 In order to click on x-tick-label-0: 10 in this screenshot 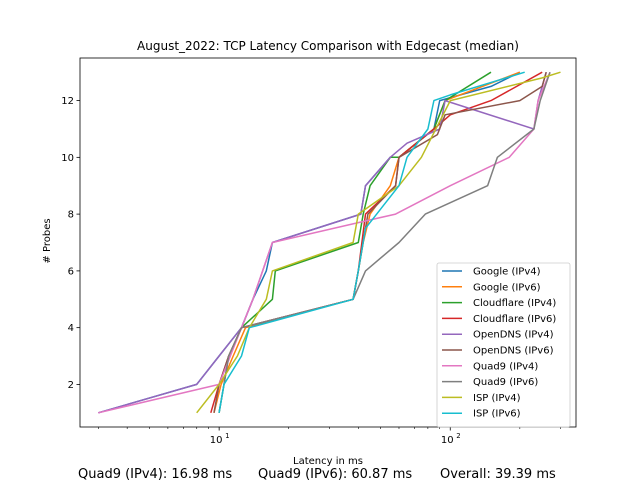, I will do `click(216, 440)`.